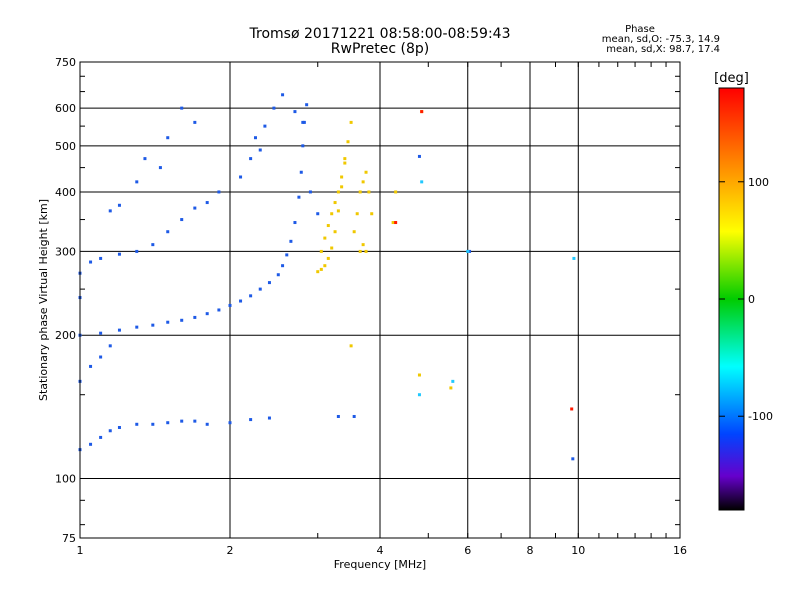 The height and width of the screenshot is (600, 800). I want to click on chart-subtitle: RwPretec (8p), so click(380, 49).